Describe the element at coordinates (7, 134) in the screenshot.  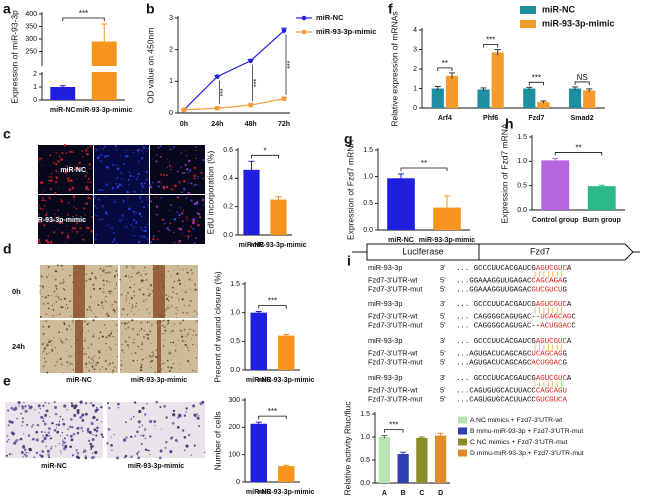
I see `panel-letter: c` at that location.